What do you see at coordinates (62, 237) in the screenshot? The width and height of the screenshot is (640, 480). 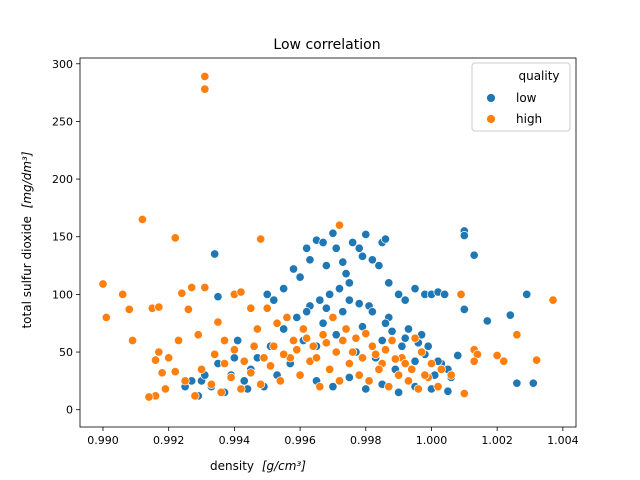 I see `y-tick-label: 150` at bounding box center [62, 237].